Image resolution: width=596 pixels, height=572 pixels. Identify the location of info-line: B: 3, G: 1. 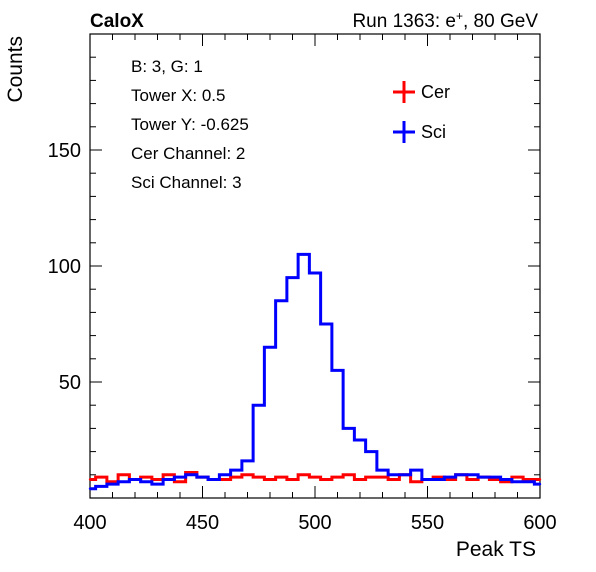
(167, 66).